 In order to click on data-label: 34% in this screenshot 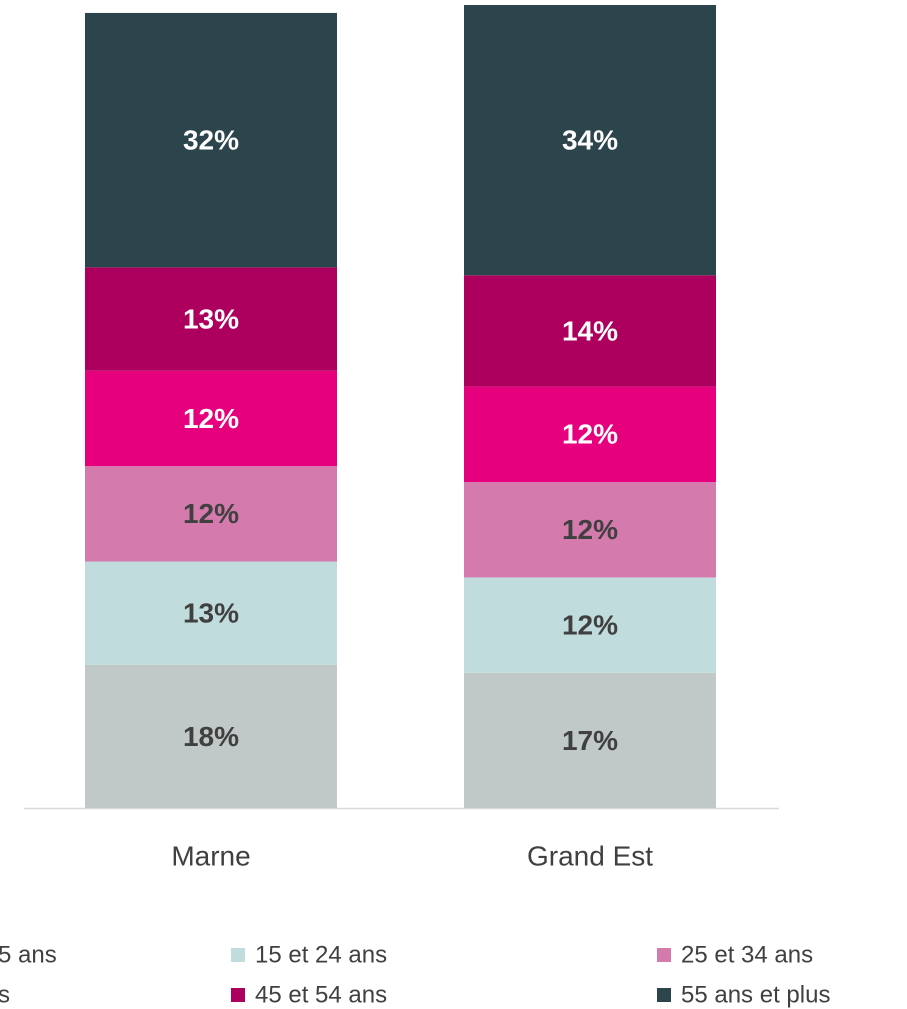, I will do `click(590, 140)`.